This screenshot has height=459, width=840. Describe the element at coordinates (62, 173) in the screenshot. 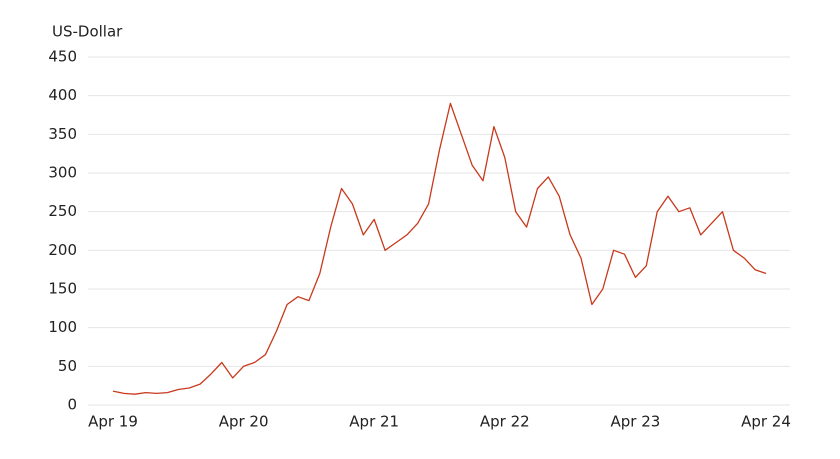

I see `y-tick-label: 300` at that location.